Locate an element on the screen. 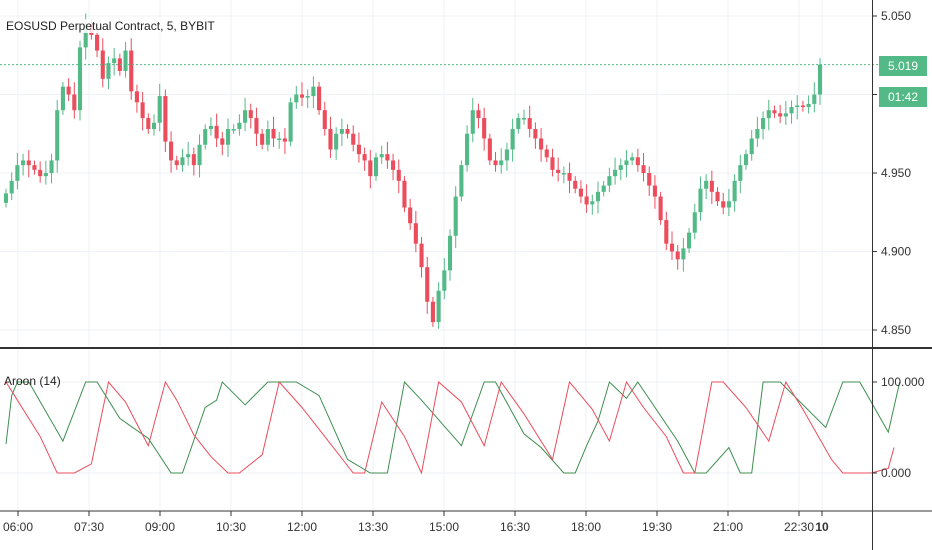  x-tick-label: 12:00 is located at coordinates (302, 527).